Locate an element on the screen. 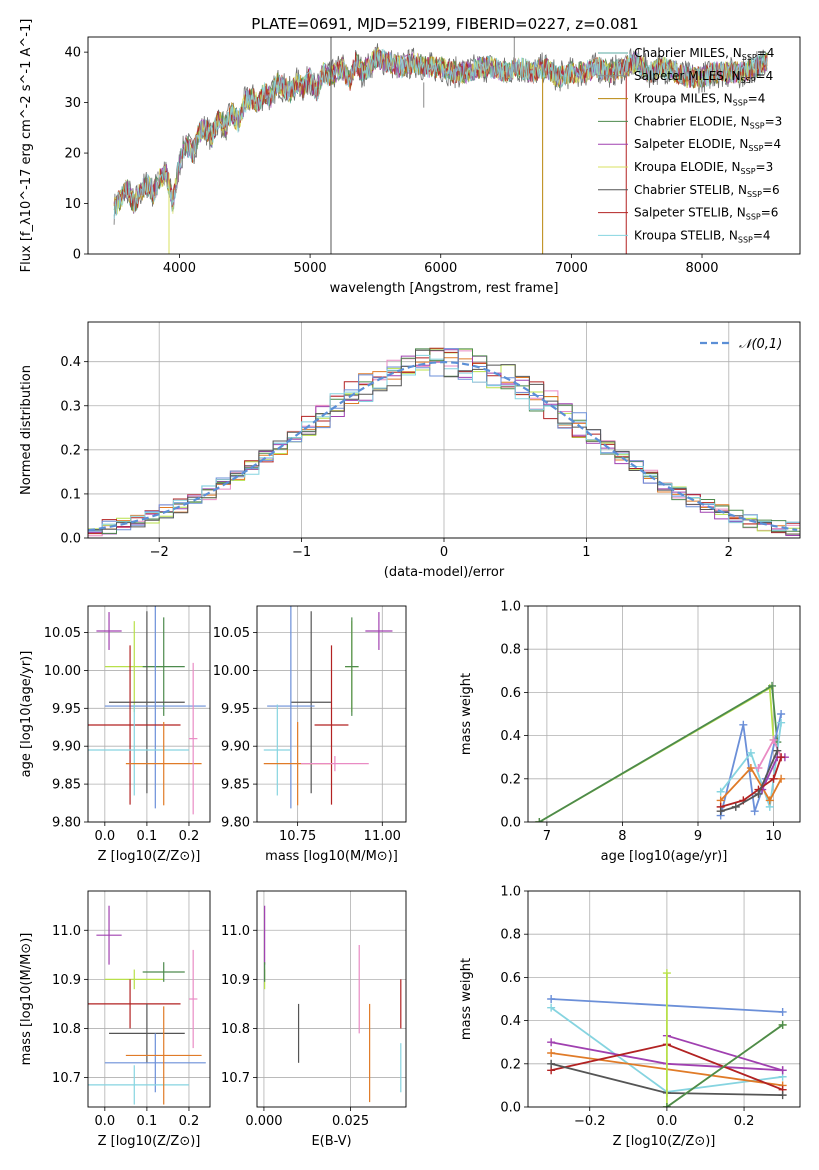 Image resolution: width=819 pixels, height=1170 pixels. residuals-y-axis-label: Normed distribution is located at coordinates (26, 430).